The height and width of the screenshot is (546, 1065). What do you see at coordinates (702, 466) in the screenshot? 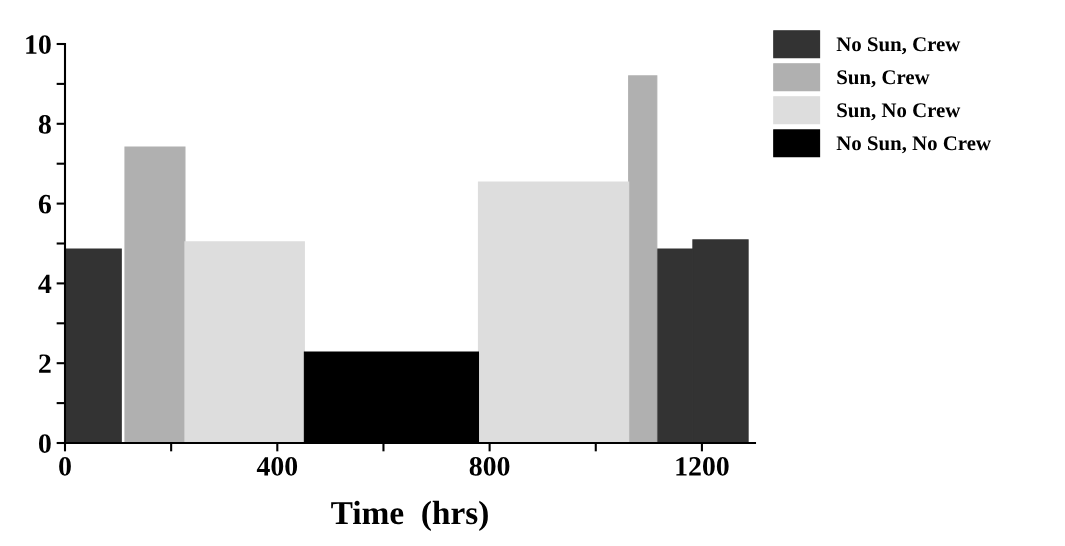
I see `x-tick-label: 1200` at bounding box center [702, 466].